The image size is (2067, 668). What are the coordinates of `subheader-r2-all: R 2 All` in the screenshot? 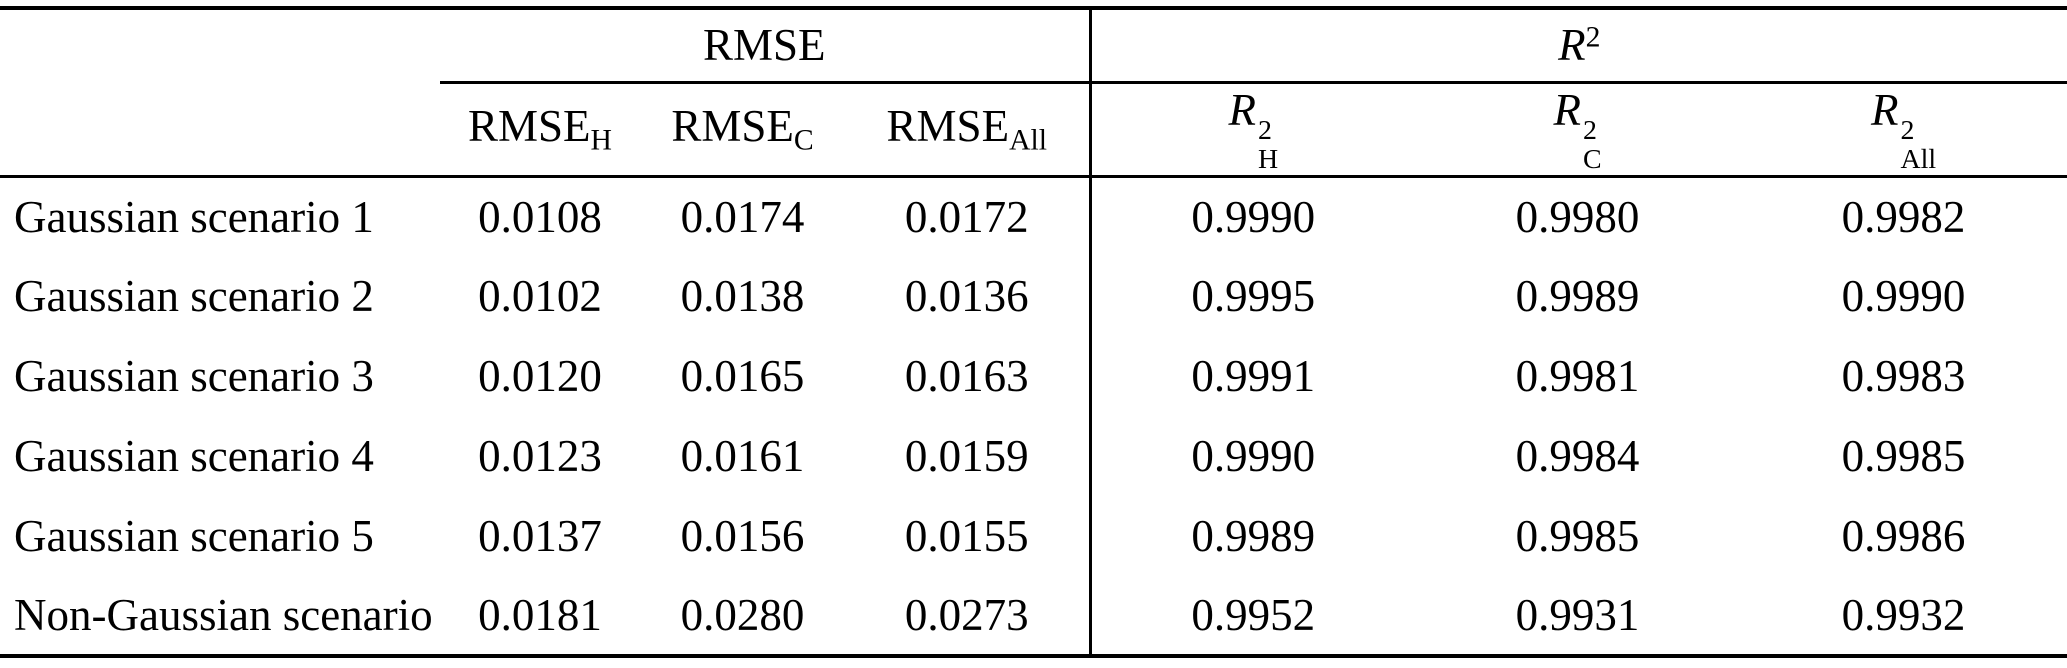 It's located at (1903, 130).